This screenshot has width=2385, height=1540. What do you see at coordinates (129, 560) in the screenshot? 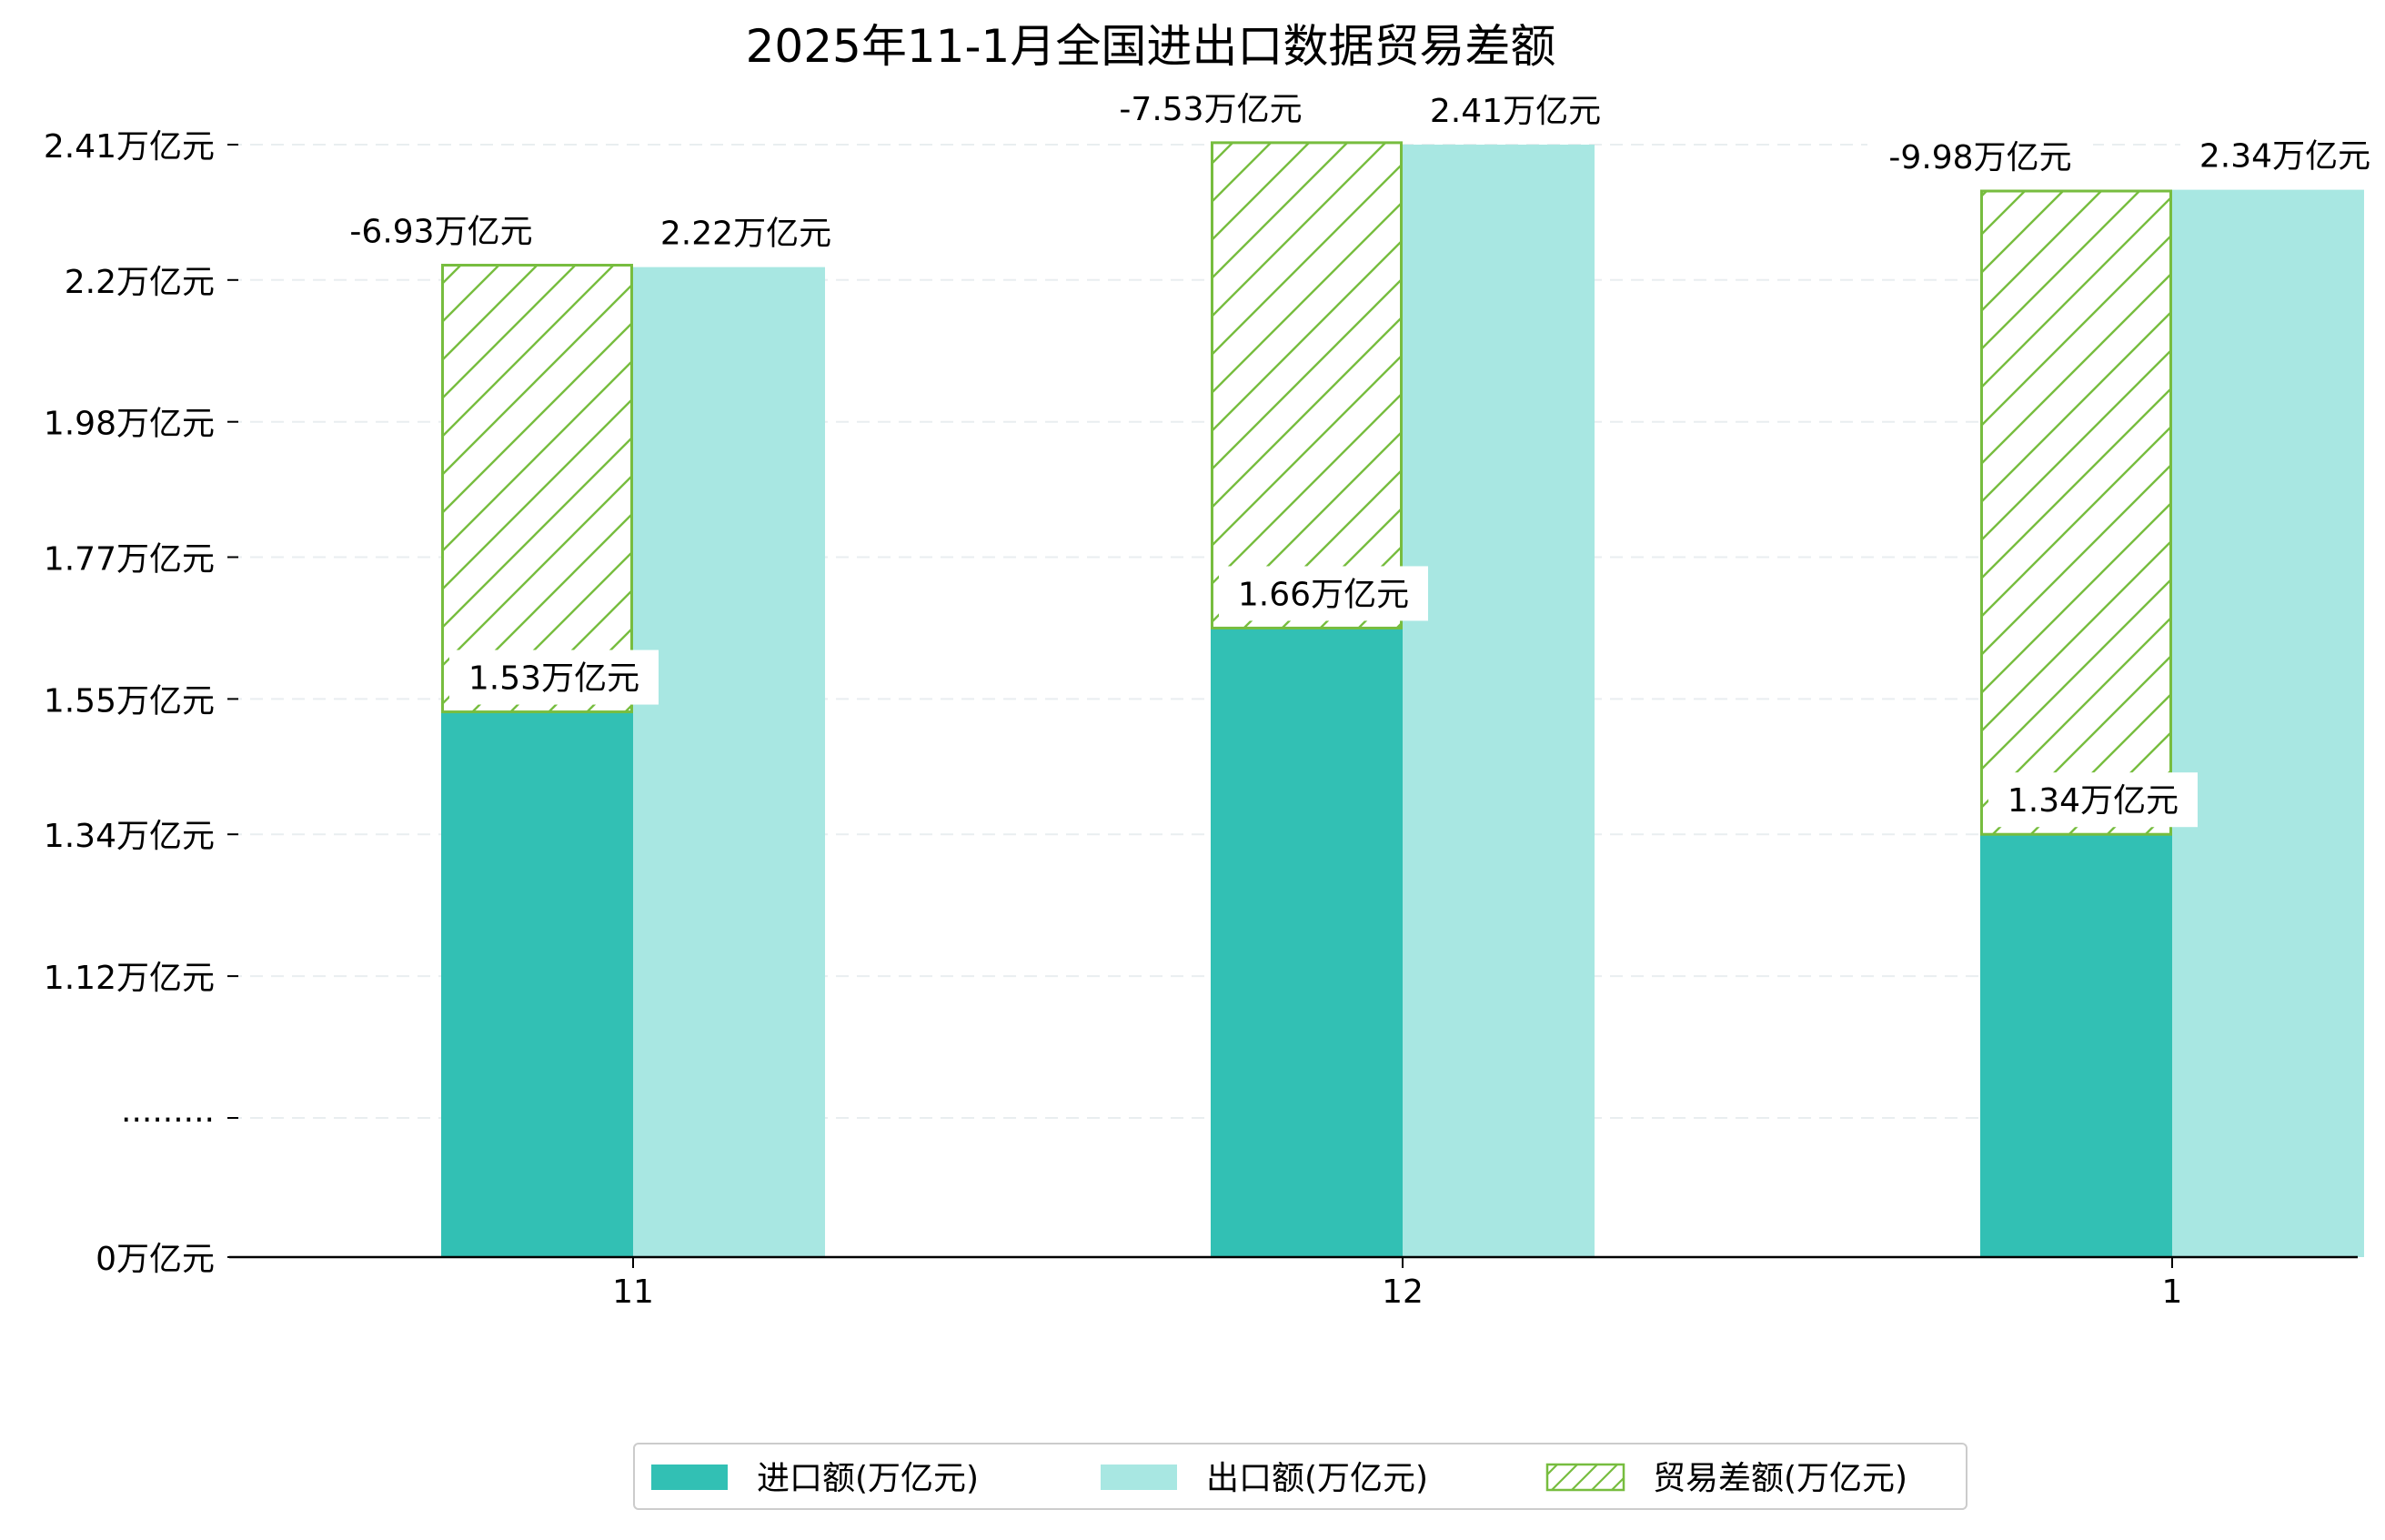
I see `y-tick-label: 1.77万亿元` at bounding box center [129, 560].